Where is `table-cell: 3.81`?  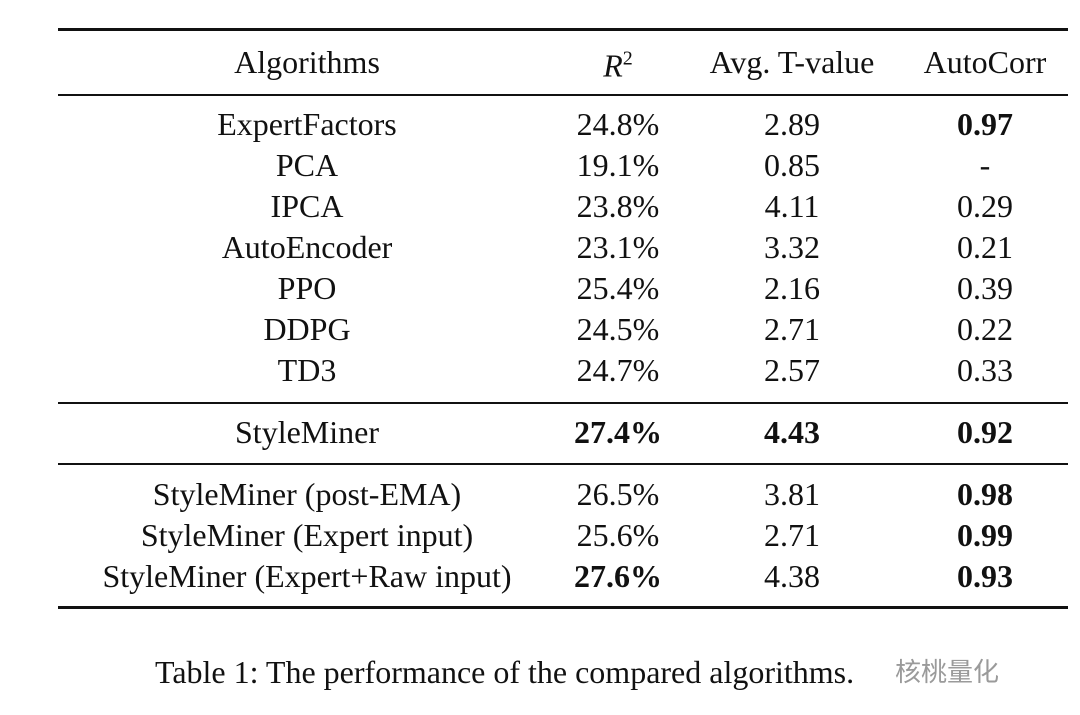 table-cell: 3.81 is located at coordinates (792, 494).